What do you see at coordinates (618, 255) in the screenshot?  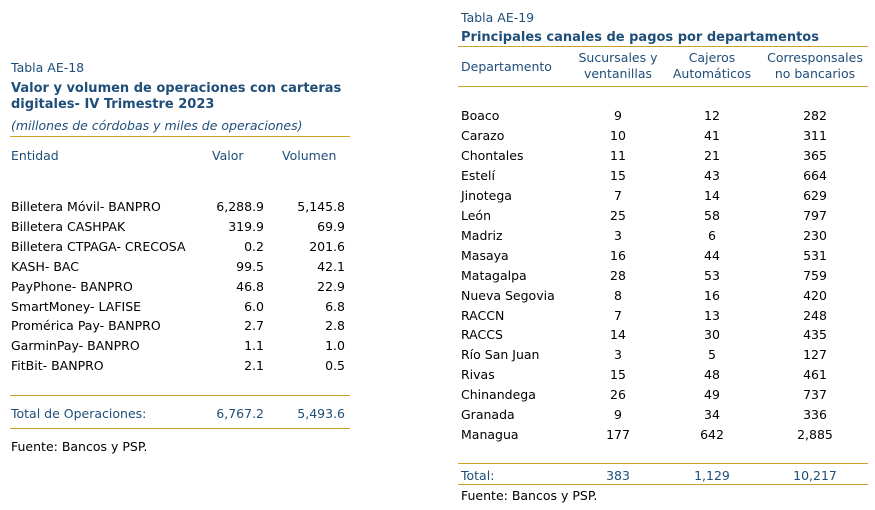 I see `cell-branches: 16` at bounding box center [618, 255].